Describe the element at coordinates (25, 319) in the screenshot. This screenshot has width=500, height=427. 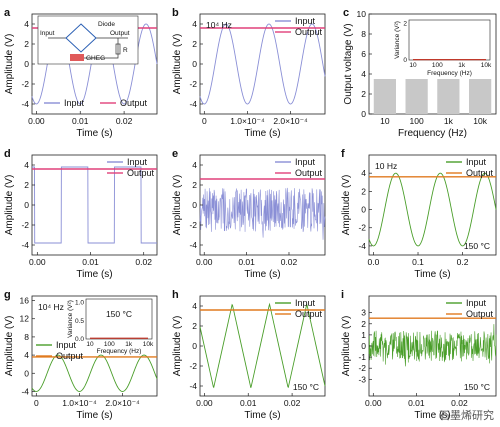
I see `y-tick-label: 12` at that location.